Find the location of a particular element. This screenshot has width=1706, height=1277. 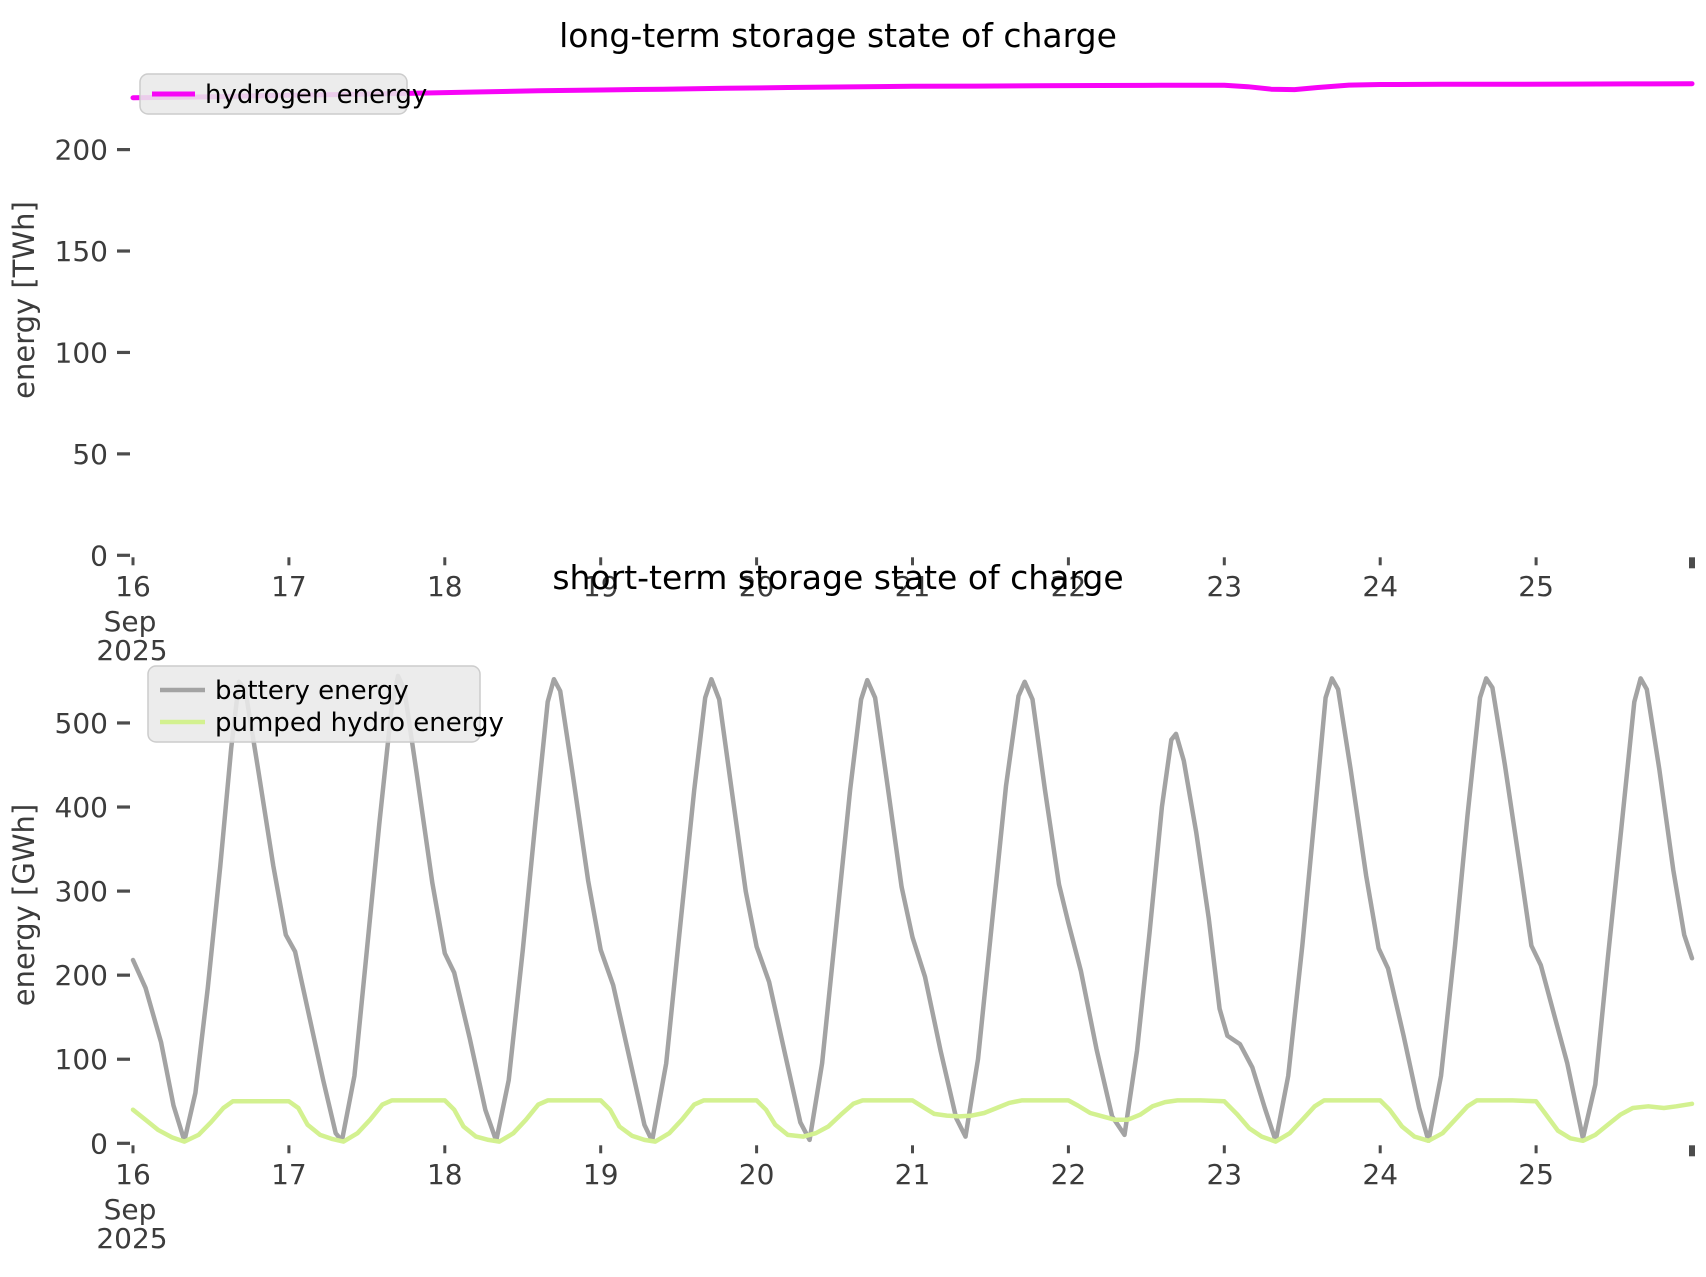

y-tick-label: 150 is located at coordinates (81, 251).